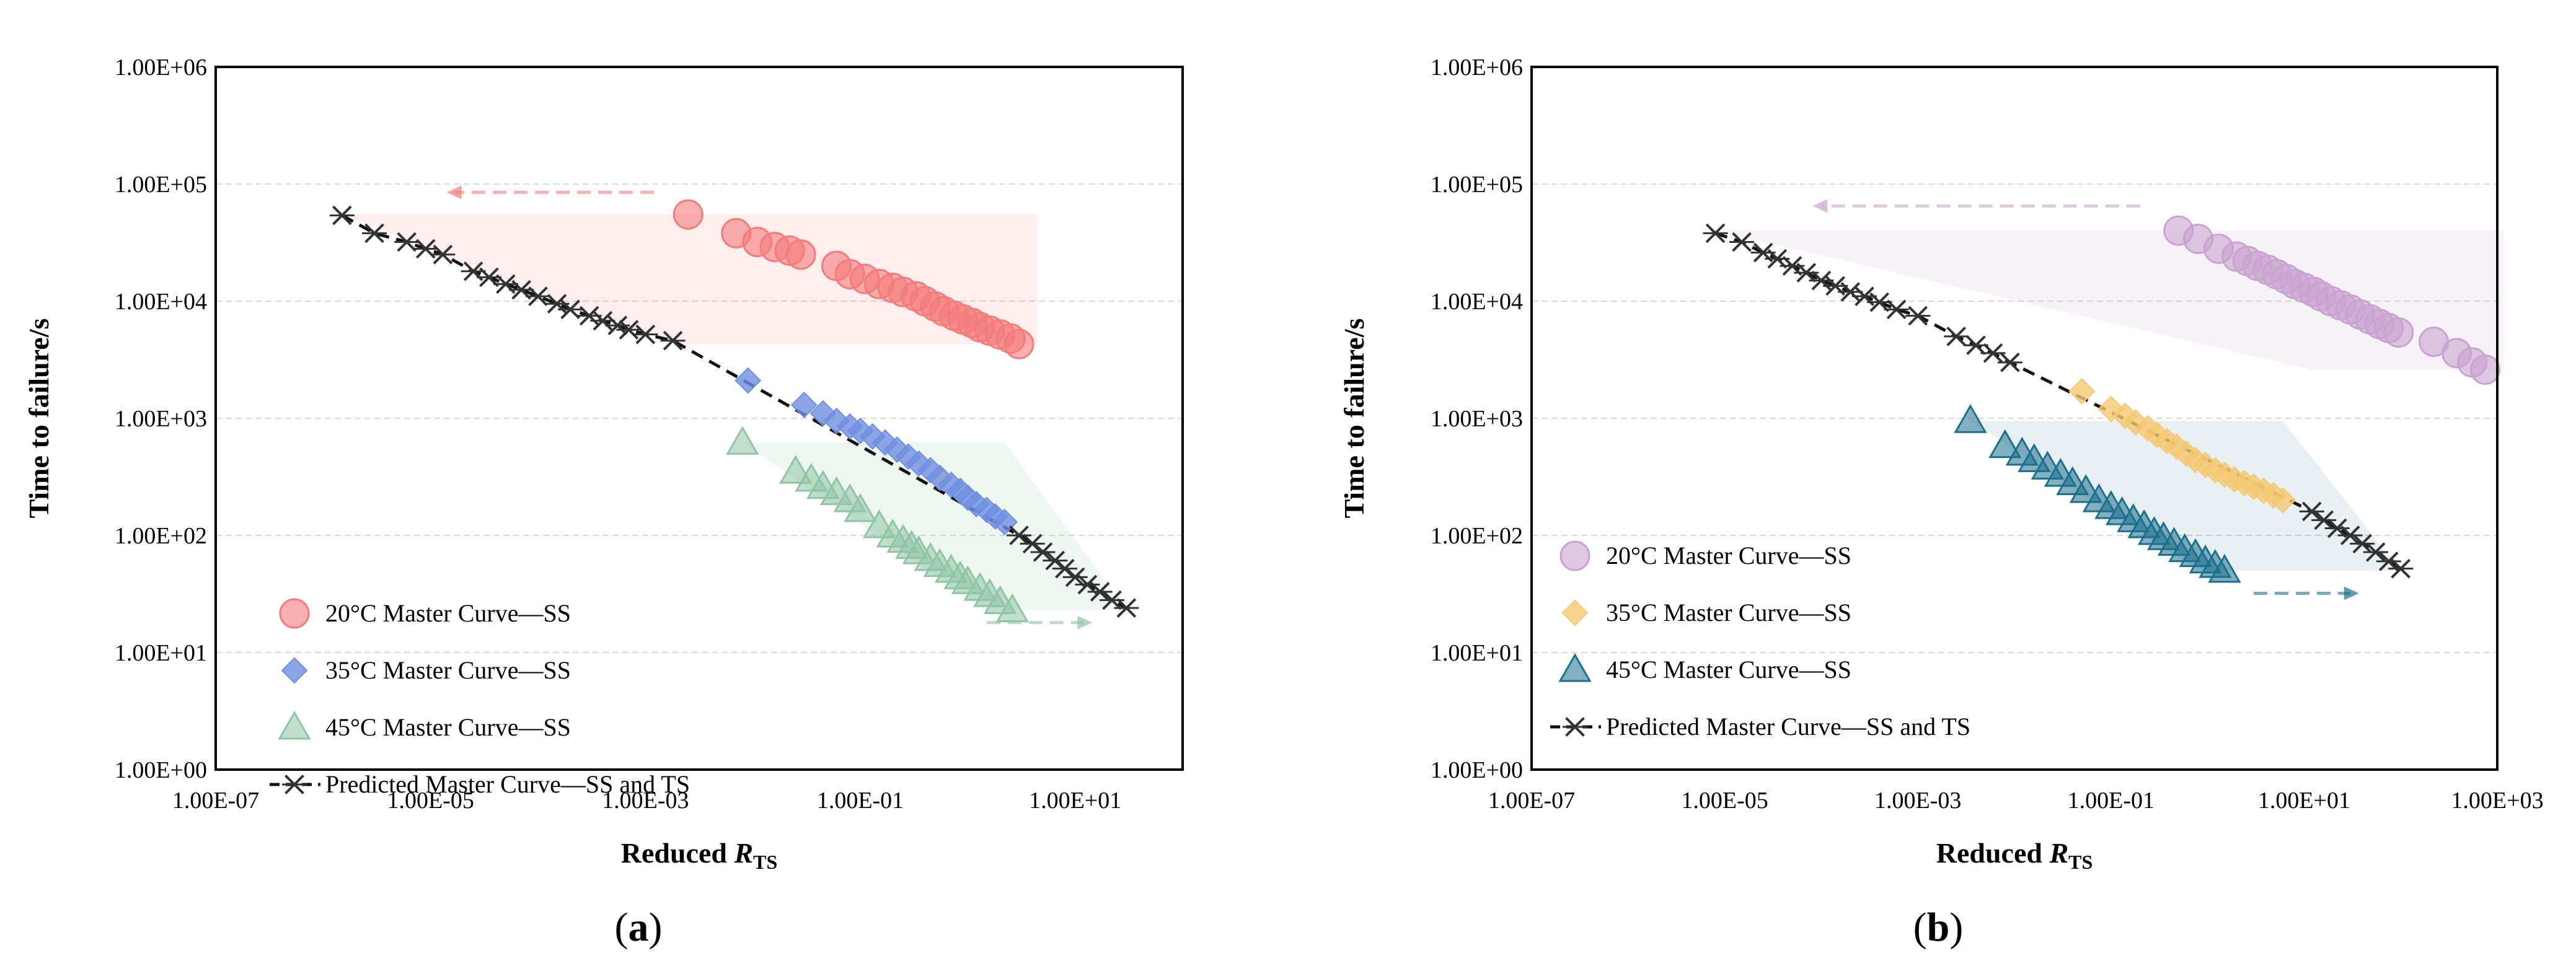 This screenshot has width=2576, height=971. I want to click on panel-caption: (b), so click(1938, 927).